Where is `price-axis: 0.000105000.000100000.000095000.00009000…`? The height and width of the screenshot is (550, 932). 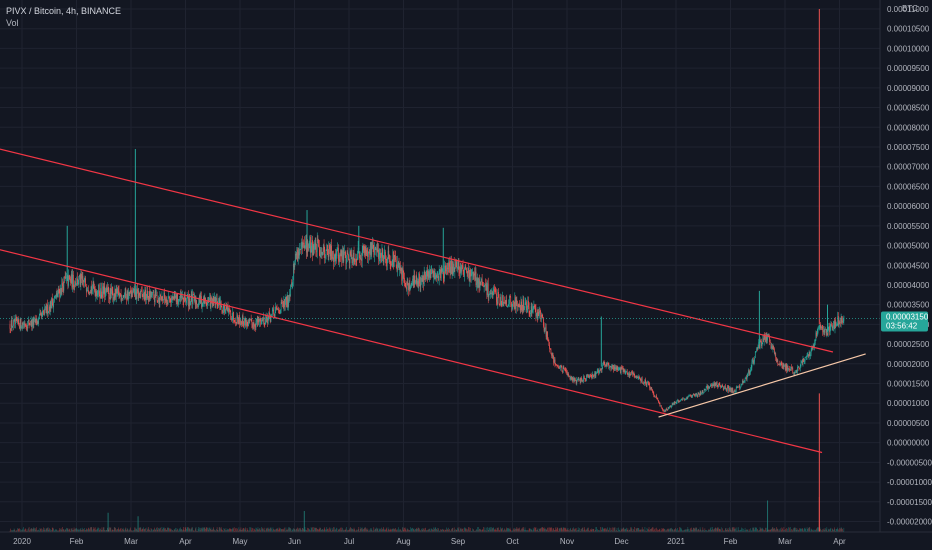
price-axis: 0.000105000.000100000.000095000.00009000… is located at coordinates (909, 266).